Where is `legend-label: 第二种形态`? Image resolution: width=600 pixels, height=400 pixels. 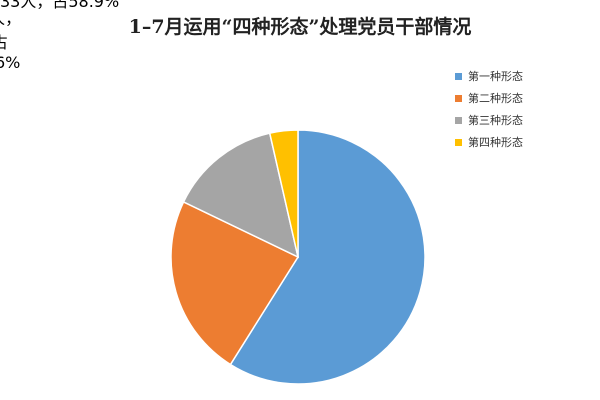 legend-label: 第二种形态 is located at coordinates (495, 98).